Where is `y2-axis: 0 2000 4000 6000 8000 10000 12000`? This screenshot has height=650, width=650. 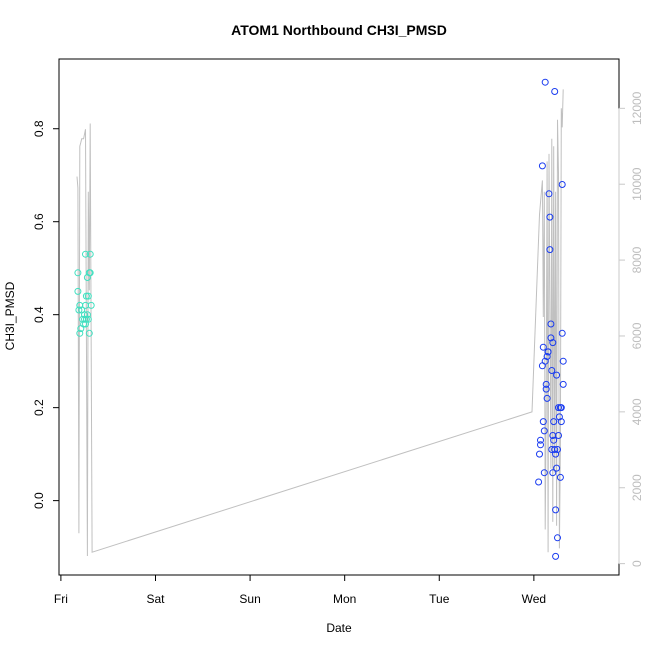
y2-axis: 0 2000 4000 6000 8000 10000 12000 is located at coordinates (631, 329).